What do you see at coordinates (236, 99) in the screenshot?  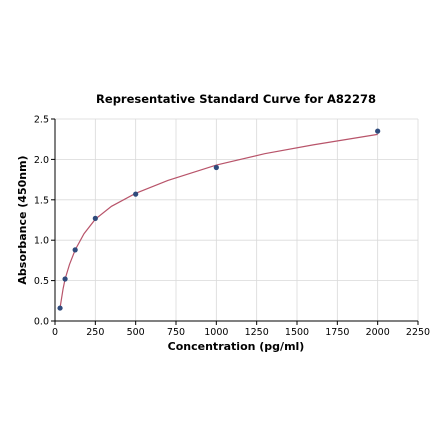 I see `chart-title: Representative Standard Curve for A82278` at bounding box center [236, 99].